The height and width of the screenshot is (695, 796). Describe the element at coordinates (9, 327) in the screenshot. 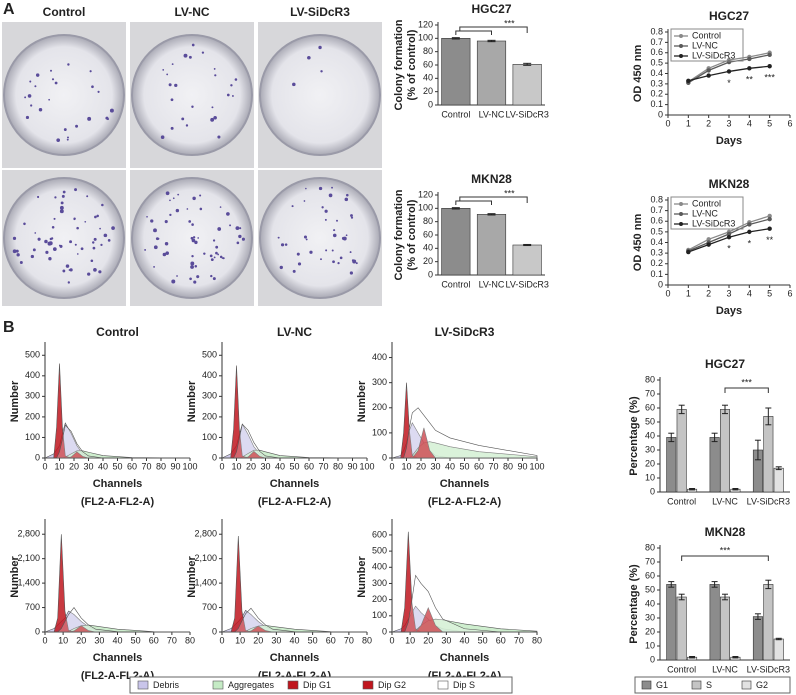

I see `panel-label: B` at that location.